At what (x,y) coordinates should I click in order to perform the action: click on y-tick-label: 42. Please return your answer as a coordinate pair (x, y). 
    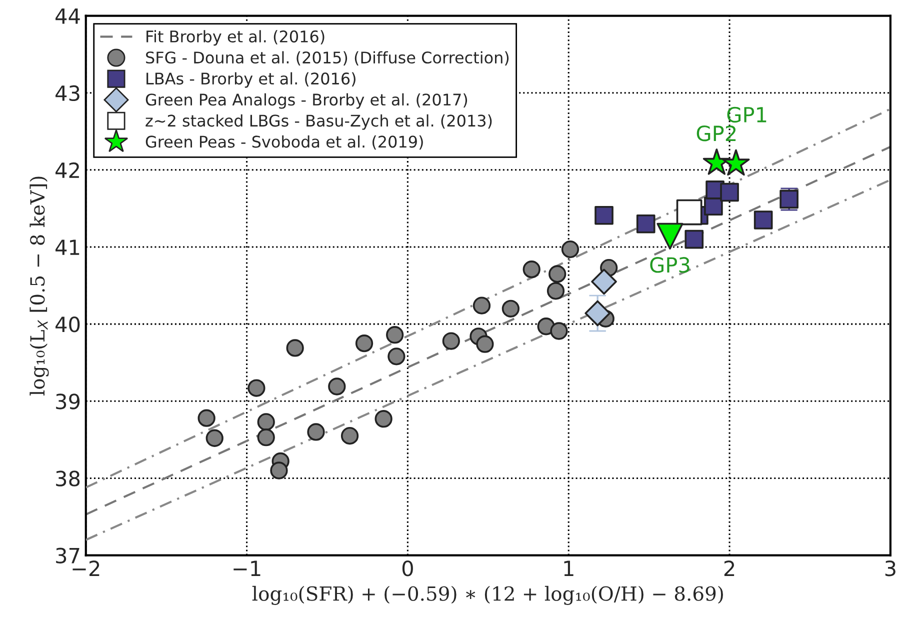
    Looking at the image, I should click on (67, 170).